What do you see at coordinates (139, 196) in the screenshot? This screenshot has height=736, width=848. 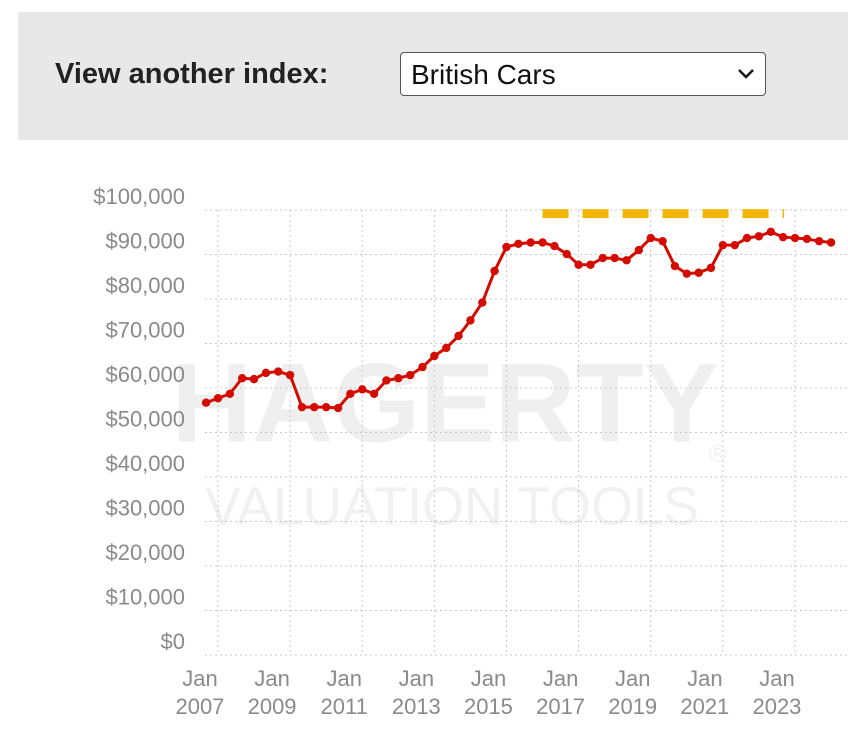 I see `y-tick-label: $100,000` at bounding box center [139, 196].